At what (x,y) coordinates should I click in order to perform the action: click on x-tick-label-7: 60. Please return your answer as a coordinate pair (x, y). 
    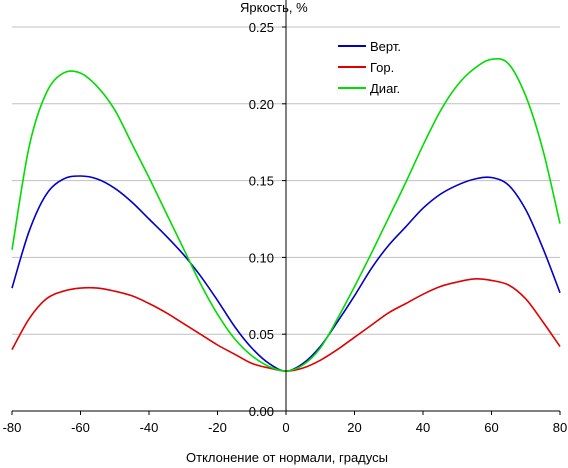
    Looking at the image, I should click on (491, 427).